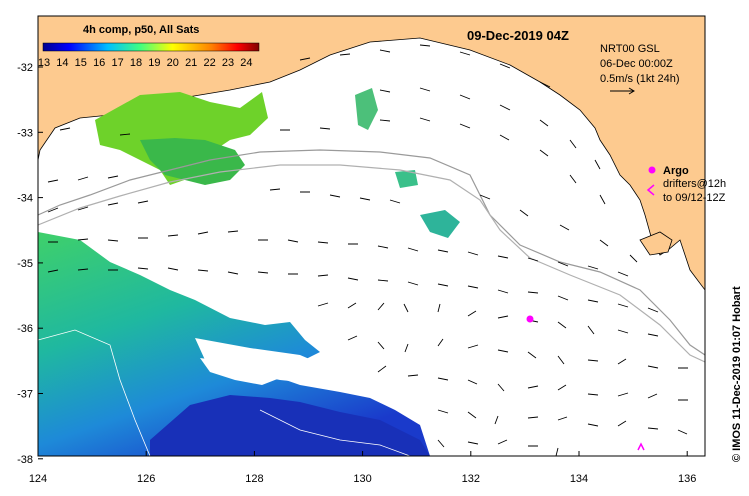  I want to click on colorbar-tick-label: 24, so click(246, 63).